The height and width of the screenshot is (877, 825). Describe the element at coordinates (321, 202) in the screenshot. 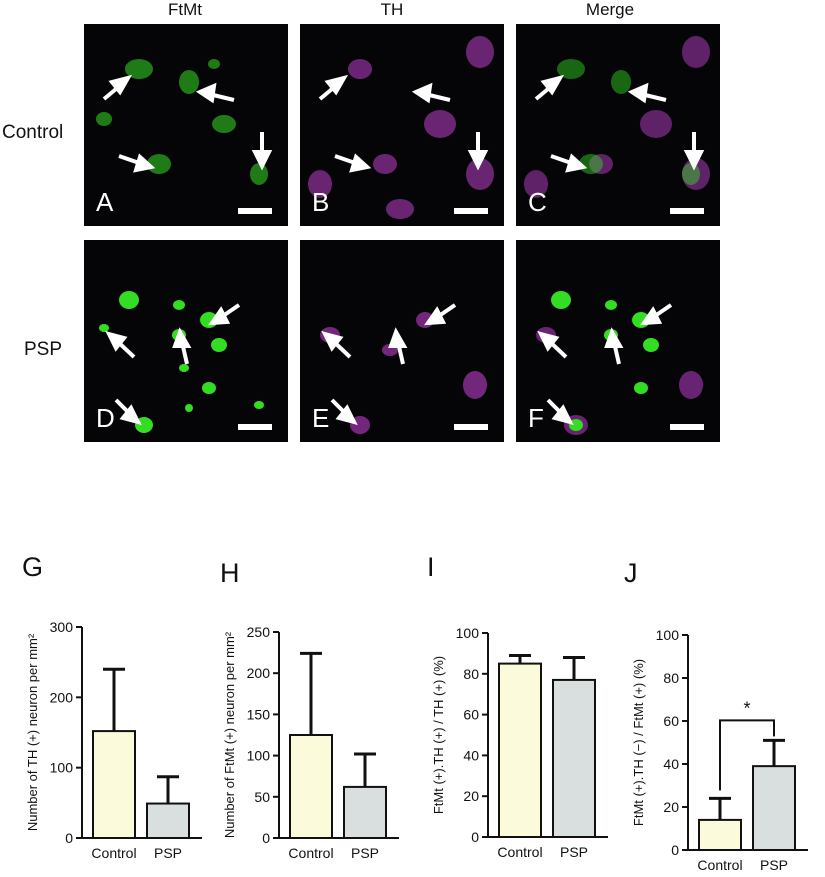

I see `panel-letter-b: B` at that location.